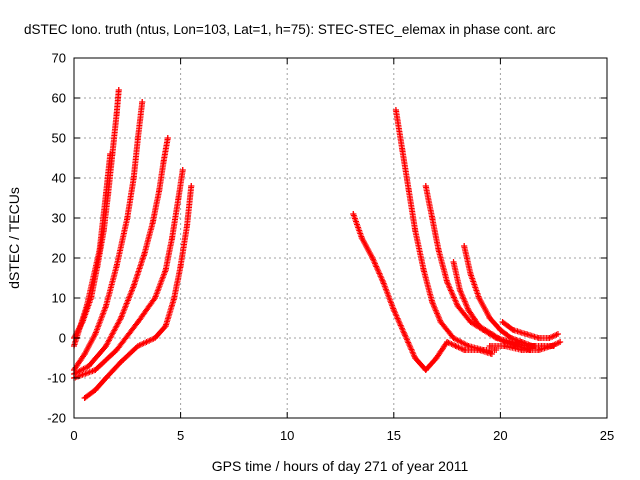 The image size is (640, 480). I want to click on x-tick-label: 20, so click(500, 435).